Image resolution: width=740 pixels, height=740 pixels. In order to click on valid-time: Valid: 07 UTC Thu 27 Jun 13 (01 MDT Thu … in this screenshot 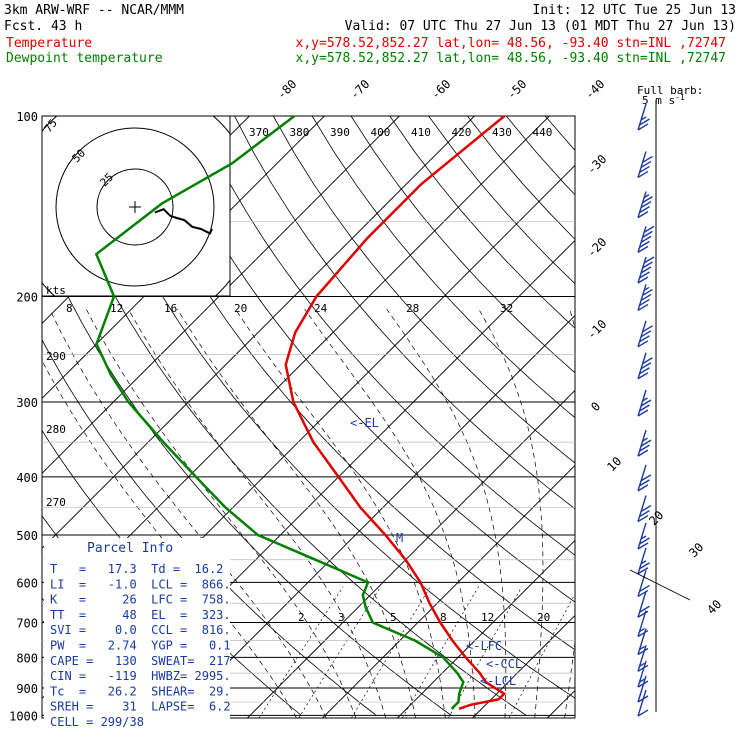, I will do `click(540, 26)`.